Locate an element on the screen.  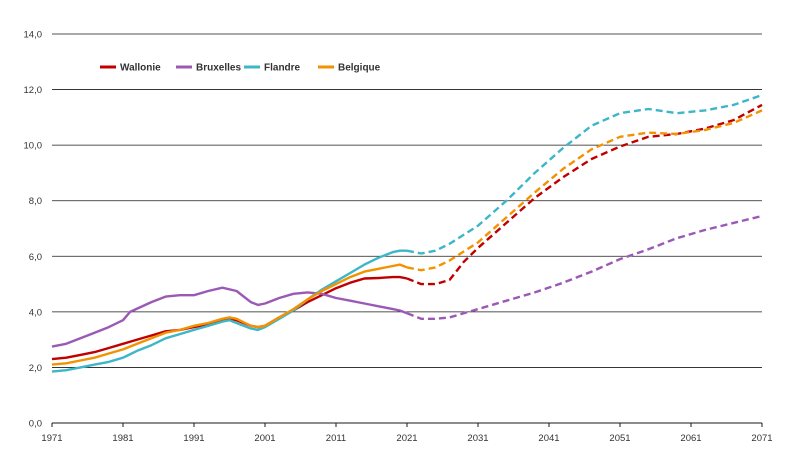
x-tick-label: 1991 is located at coordinates (193, 438).